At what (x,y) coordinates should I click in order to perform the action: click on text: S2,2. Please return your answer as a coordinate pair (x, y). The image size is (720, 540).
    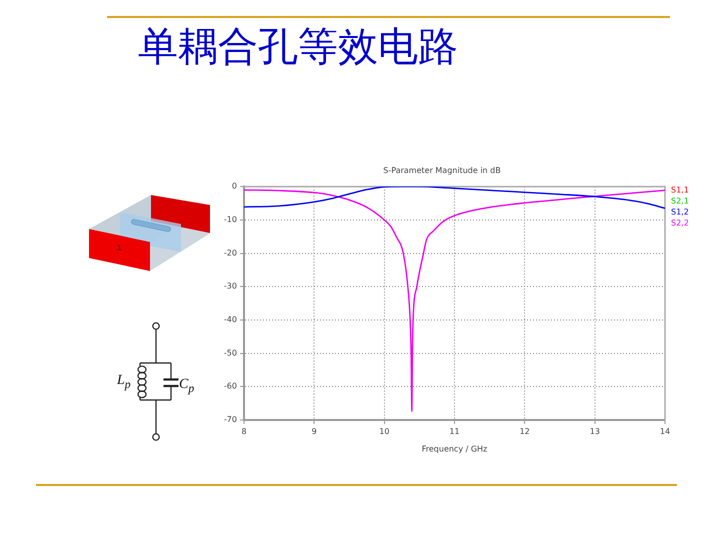
    Looking at the image, I should click on (680, 223).